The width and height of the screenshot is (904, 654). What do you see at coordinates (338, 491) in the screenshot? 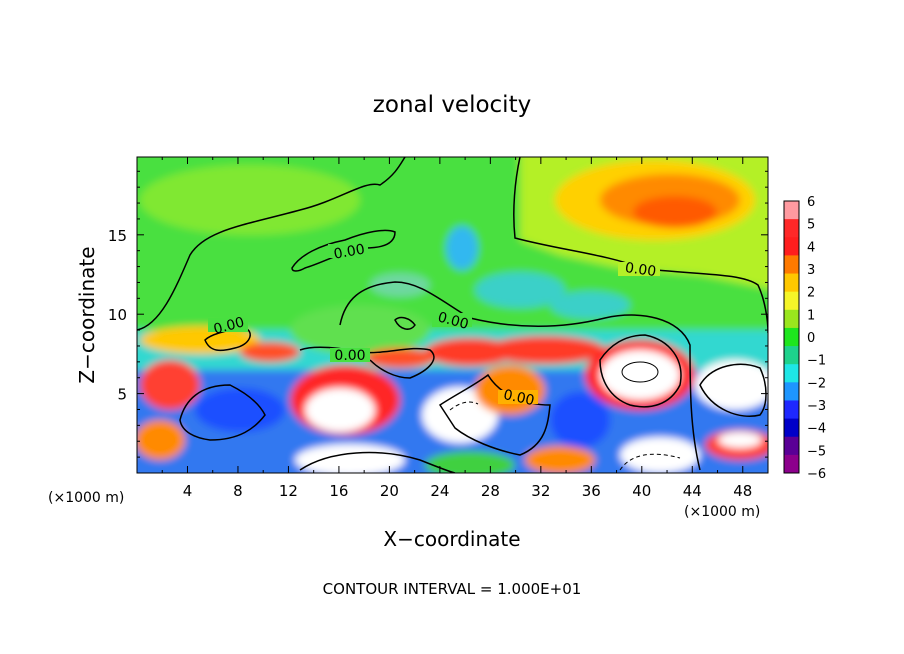
I see `x-tick-label: 16` at bounding box center [338, 491].